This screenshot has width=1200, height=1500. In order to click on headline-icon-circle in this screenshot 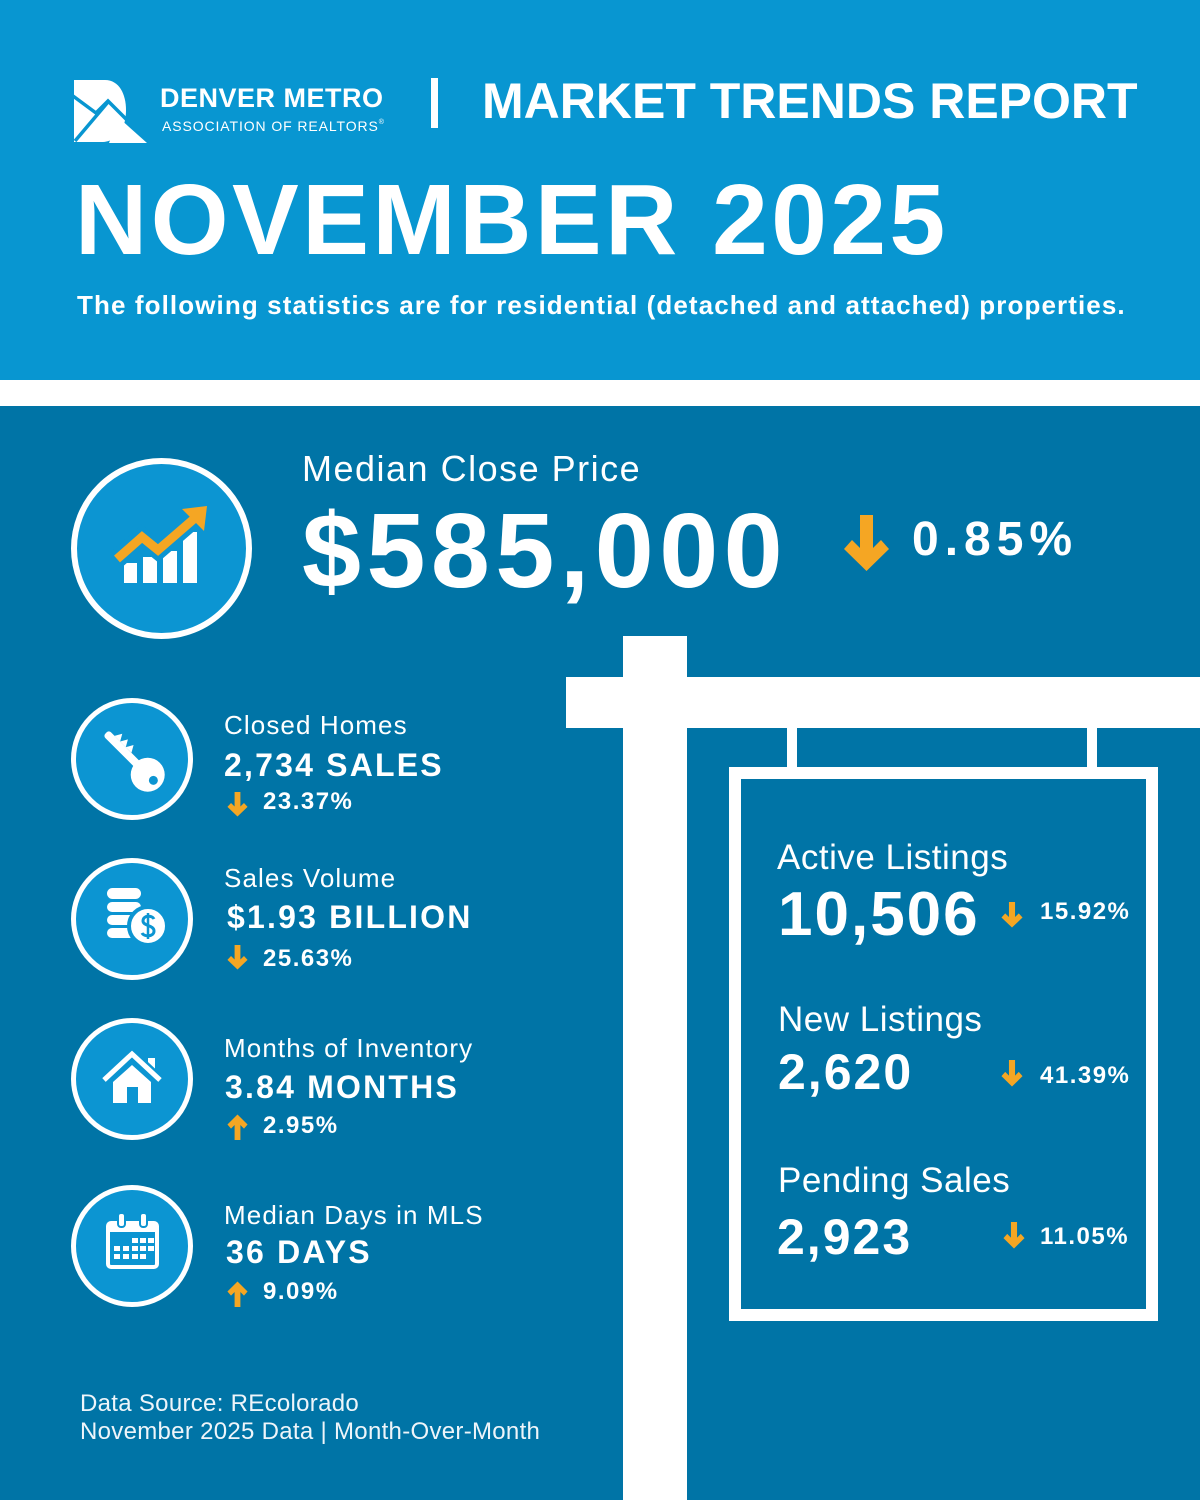, I will do `click(161, 548)`.